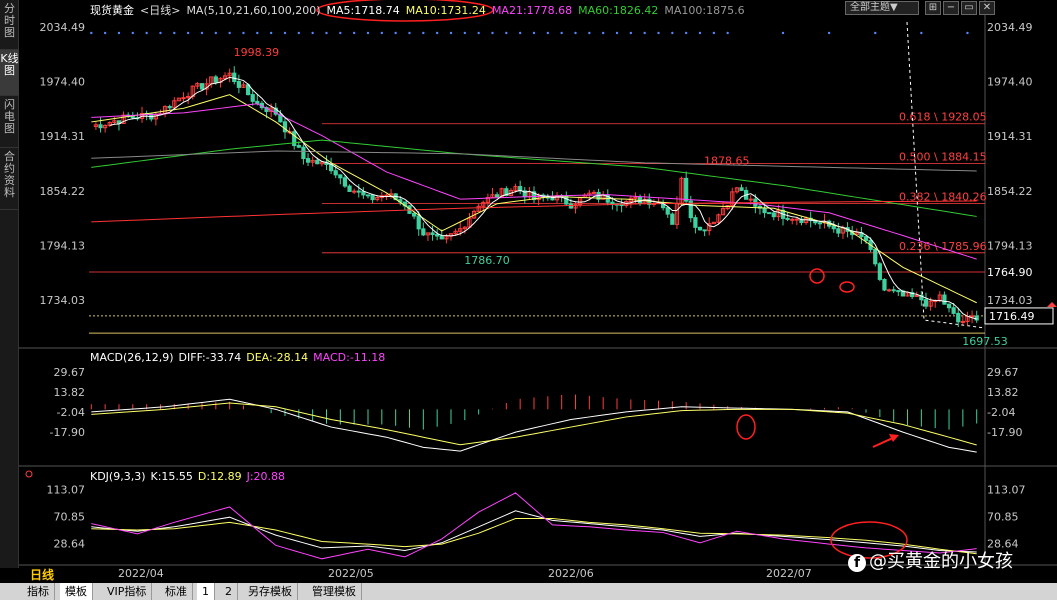 The width and height of the screenshot is (1057, 600). Describe the element at coordinates (1010, 272) in the screenshot. I see `right-price-label-1764: 1764.90` at that location.